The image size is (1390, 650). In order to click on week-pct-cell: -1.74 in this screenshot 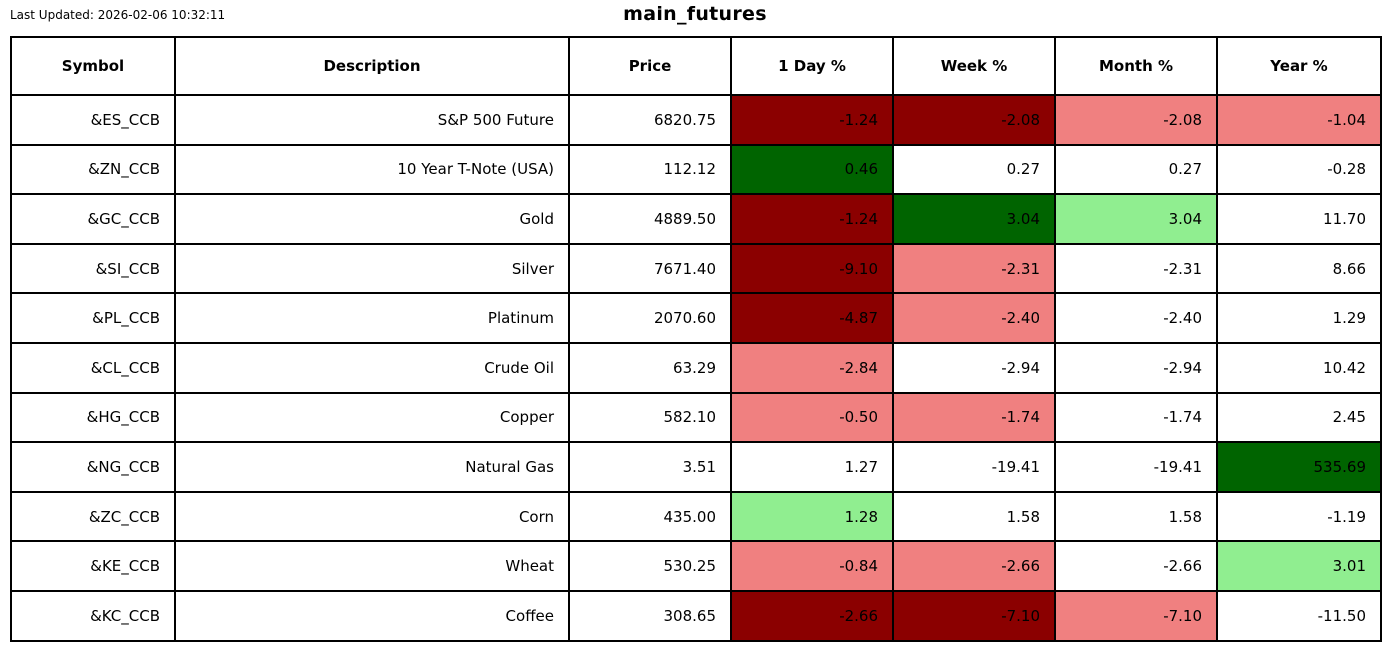, I will do `click(974, 417)`.